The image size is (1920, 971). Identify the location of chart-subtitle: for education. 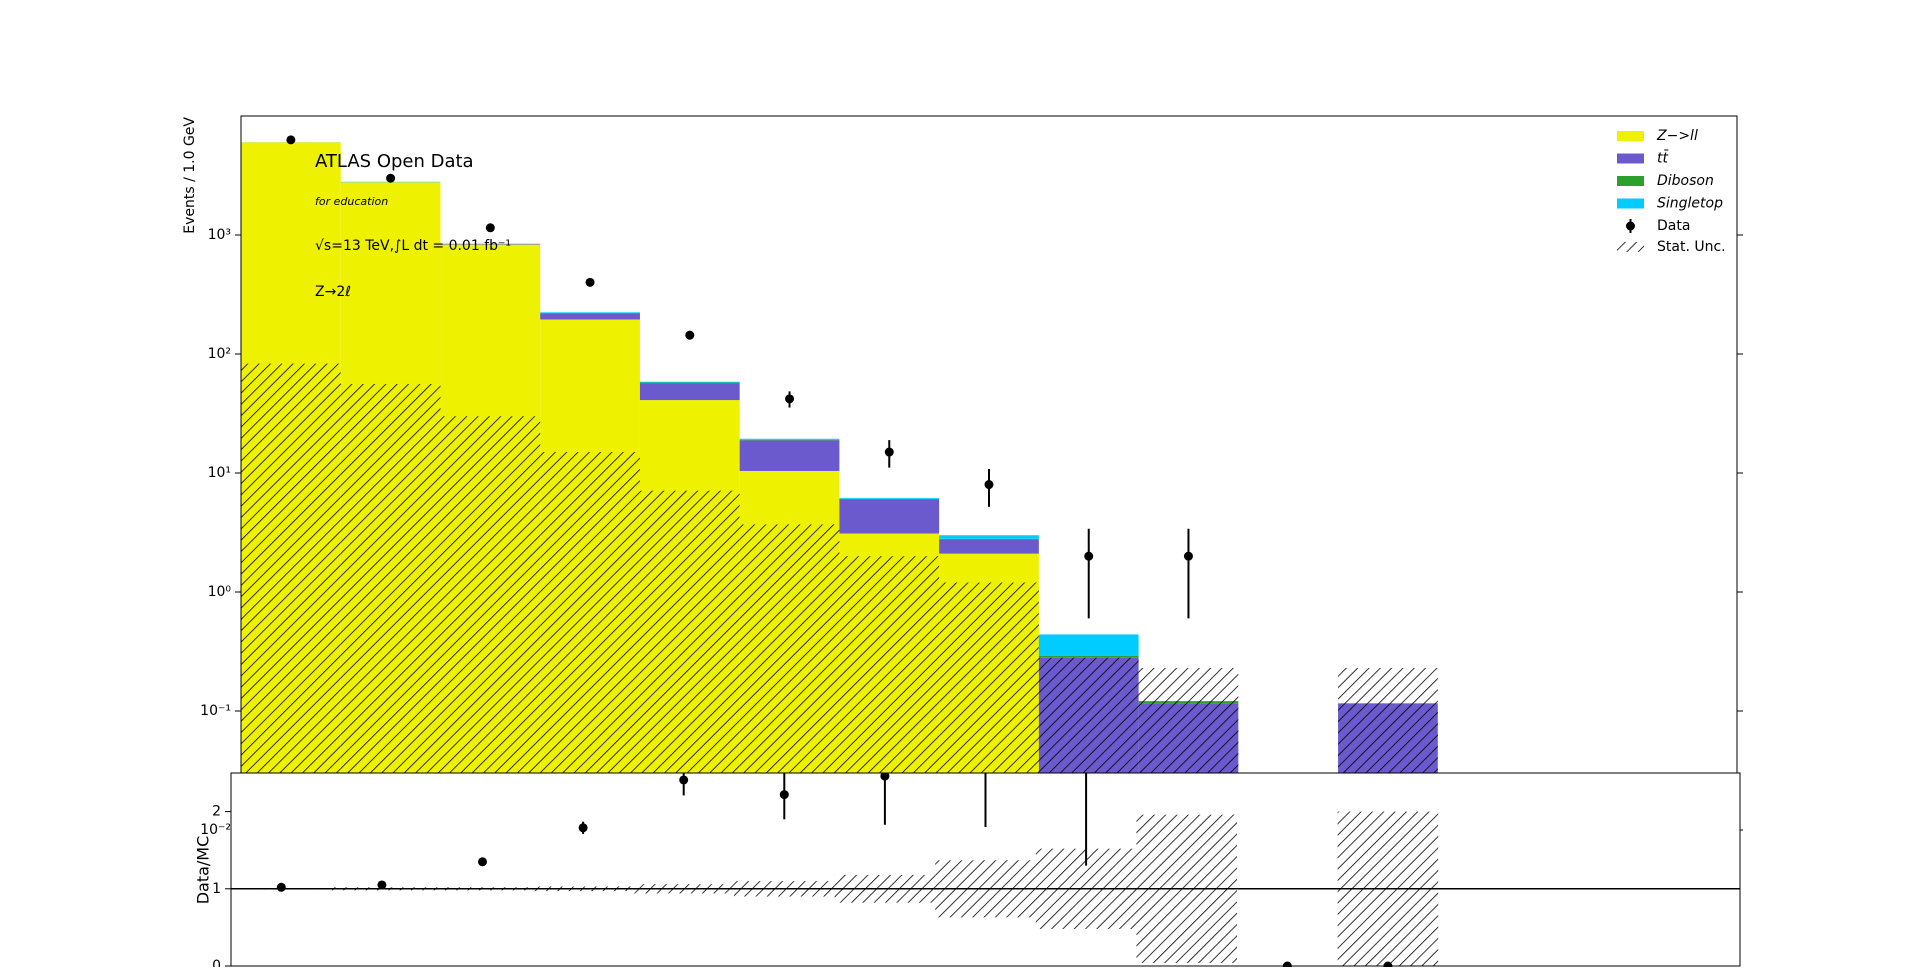
(351, 201).